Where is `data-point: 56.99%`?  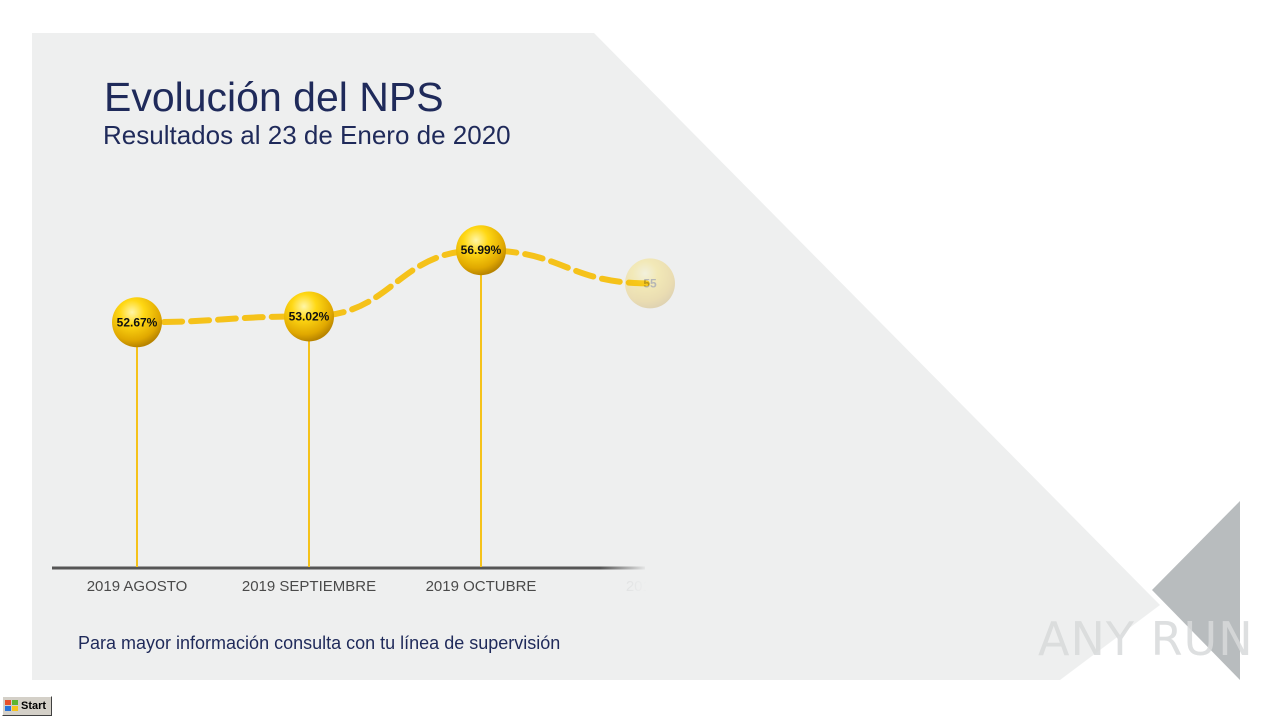
data-point: 56.99% is located at coordinates (481, 250).